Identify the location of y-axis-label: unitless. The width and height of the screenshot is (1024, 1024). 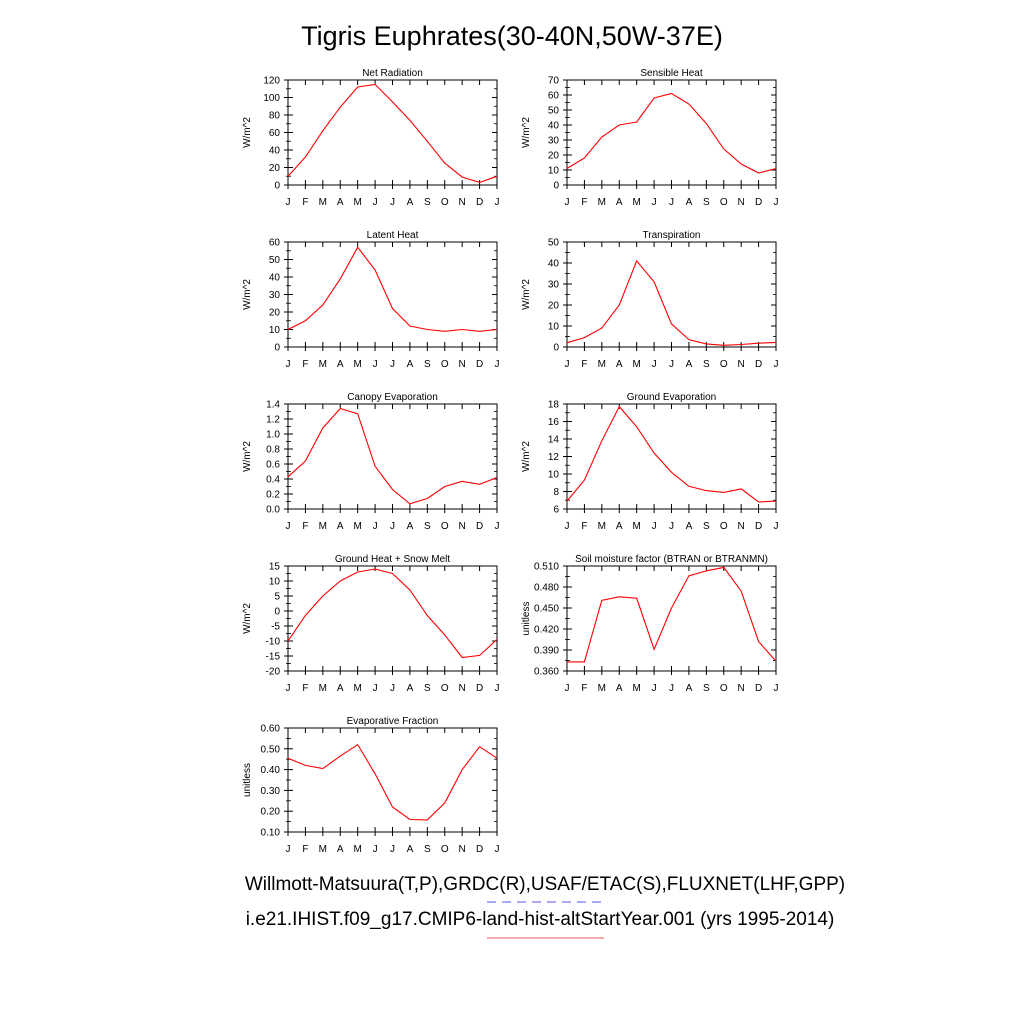
(526, 619).